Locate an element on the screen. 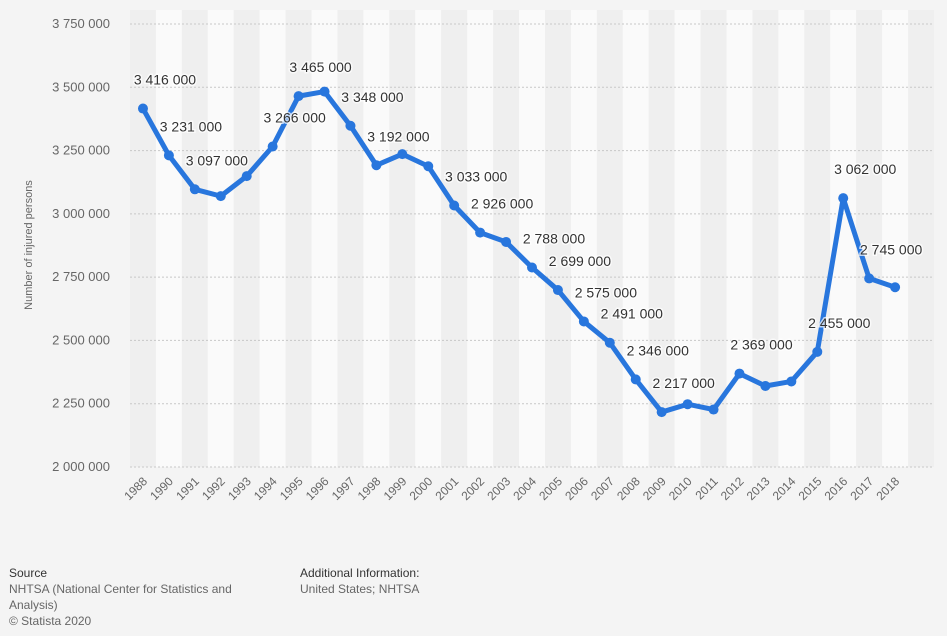 The width and height of the screenshot is (947, 636). x-tick-label: 1994 is located at coordinates (265, 488).